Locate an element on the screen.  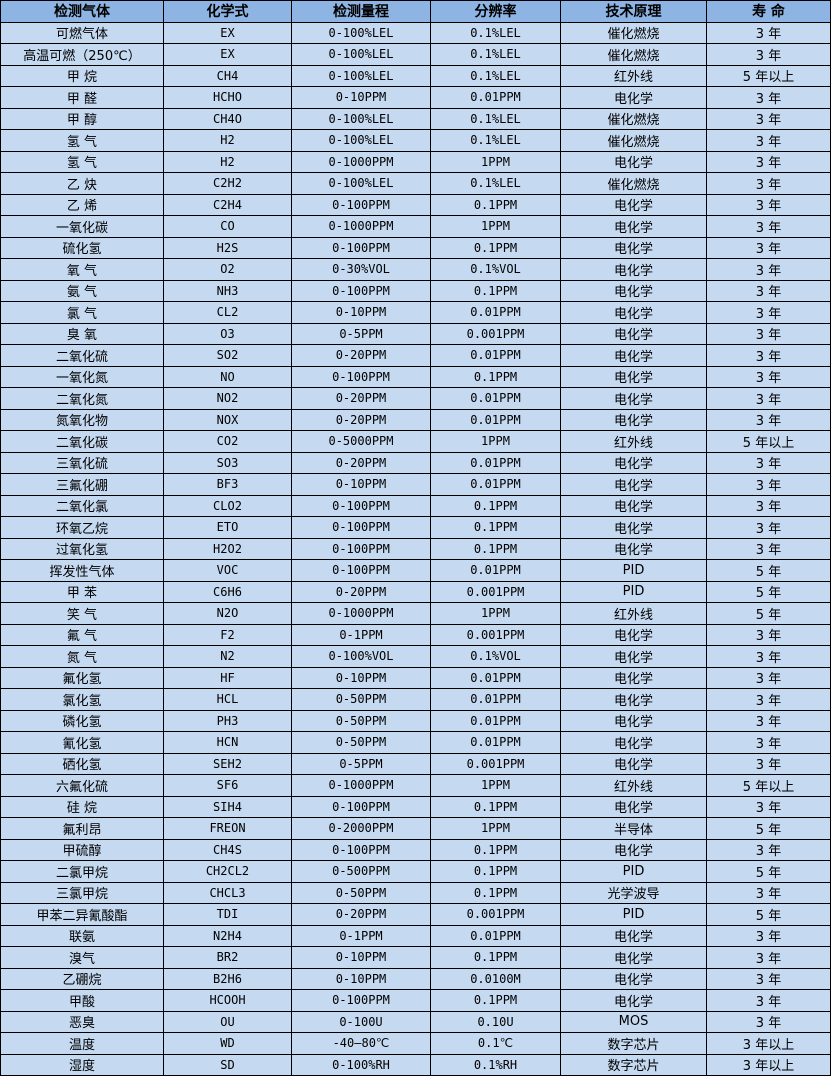
cell-chemical-formula: CLO2 is located at coordinates (227, 505).